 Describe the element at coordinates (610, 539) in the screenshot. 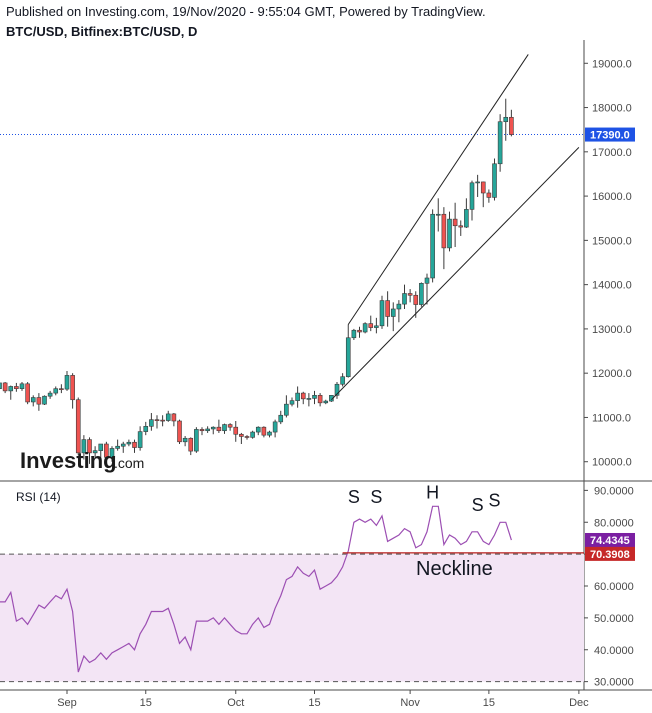

I see `rsi-value-tag-bg` at that location.